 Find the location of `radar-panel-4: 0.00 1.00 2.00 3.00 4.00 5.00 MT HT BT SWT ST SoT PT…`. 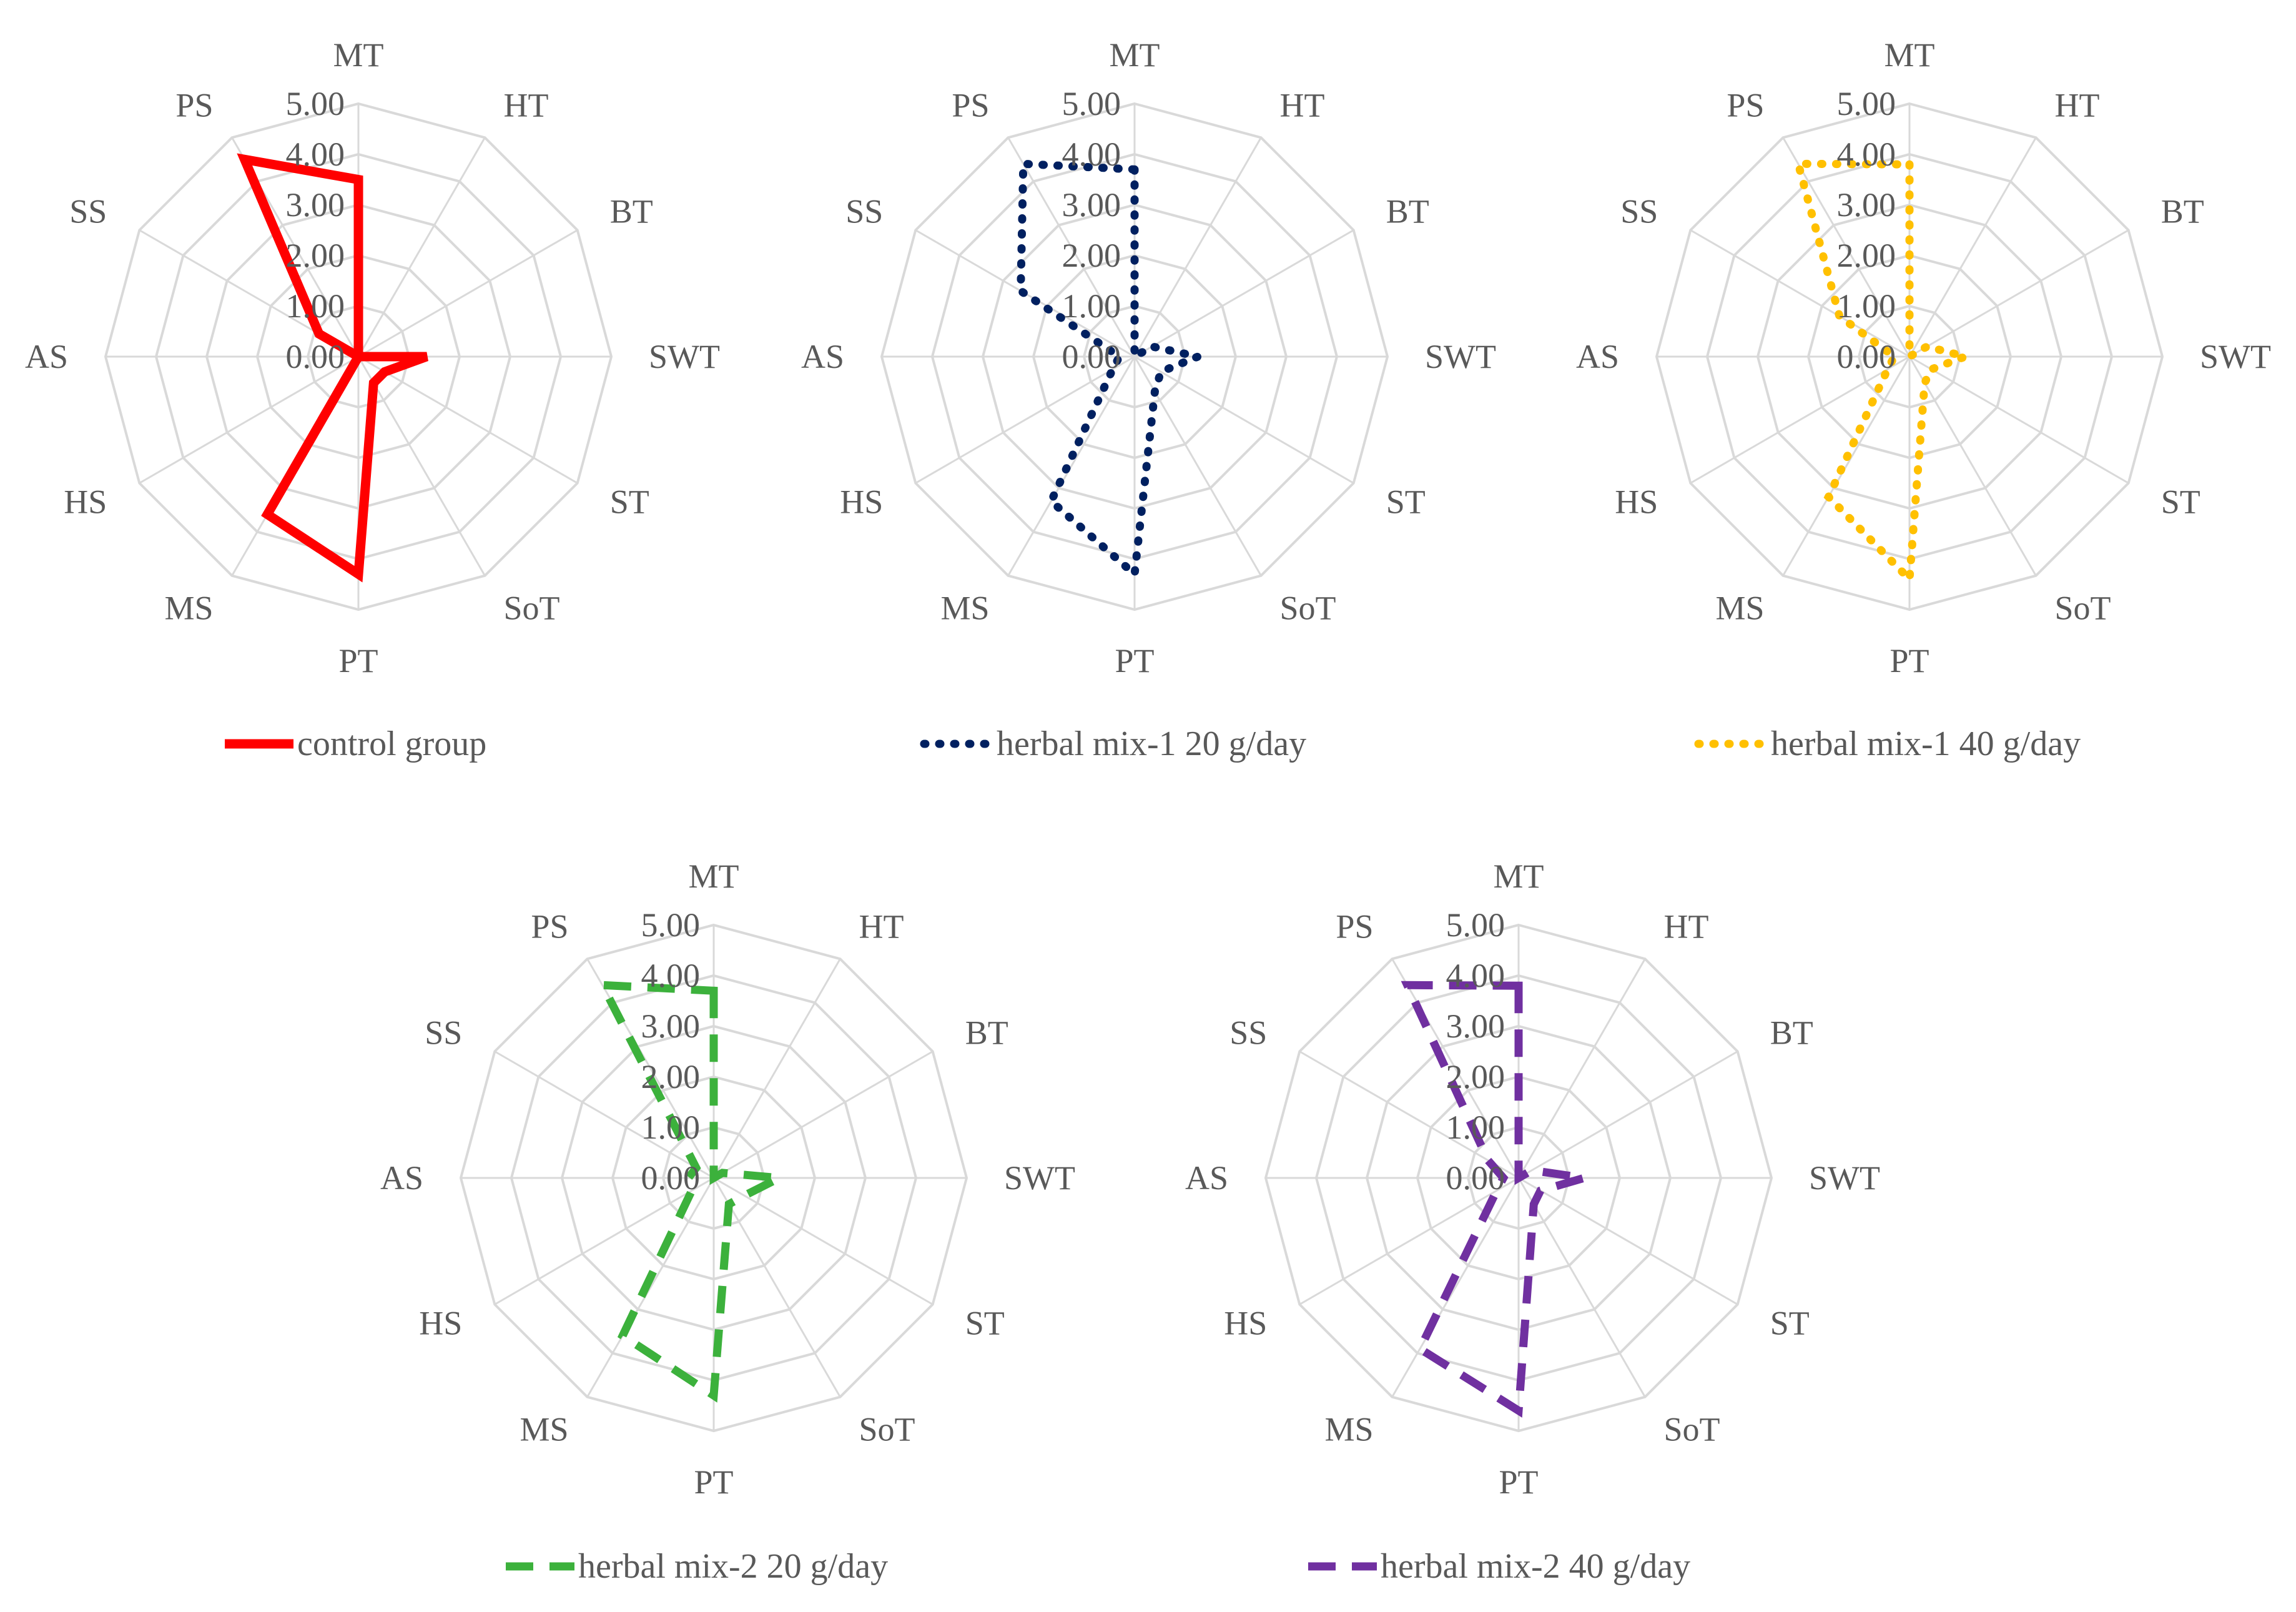

radar-panel-4: 0.00 1.00 2.00 3.00 4.00 5.00 MT HT BT SWT ST SoT PT… is located at coordinates (727, 1222).